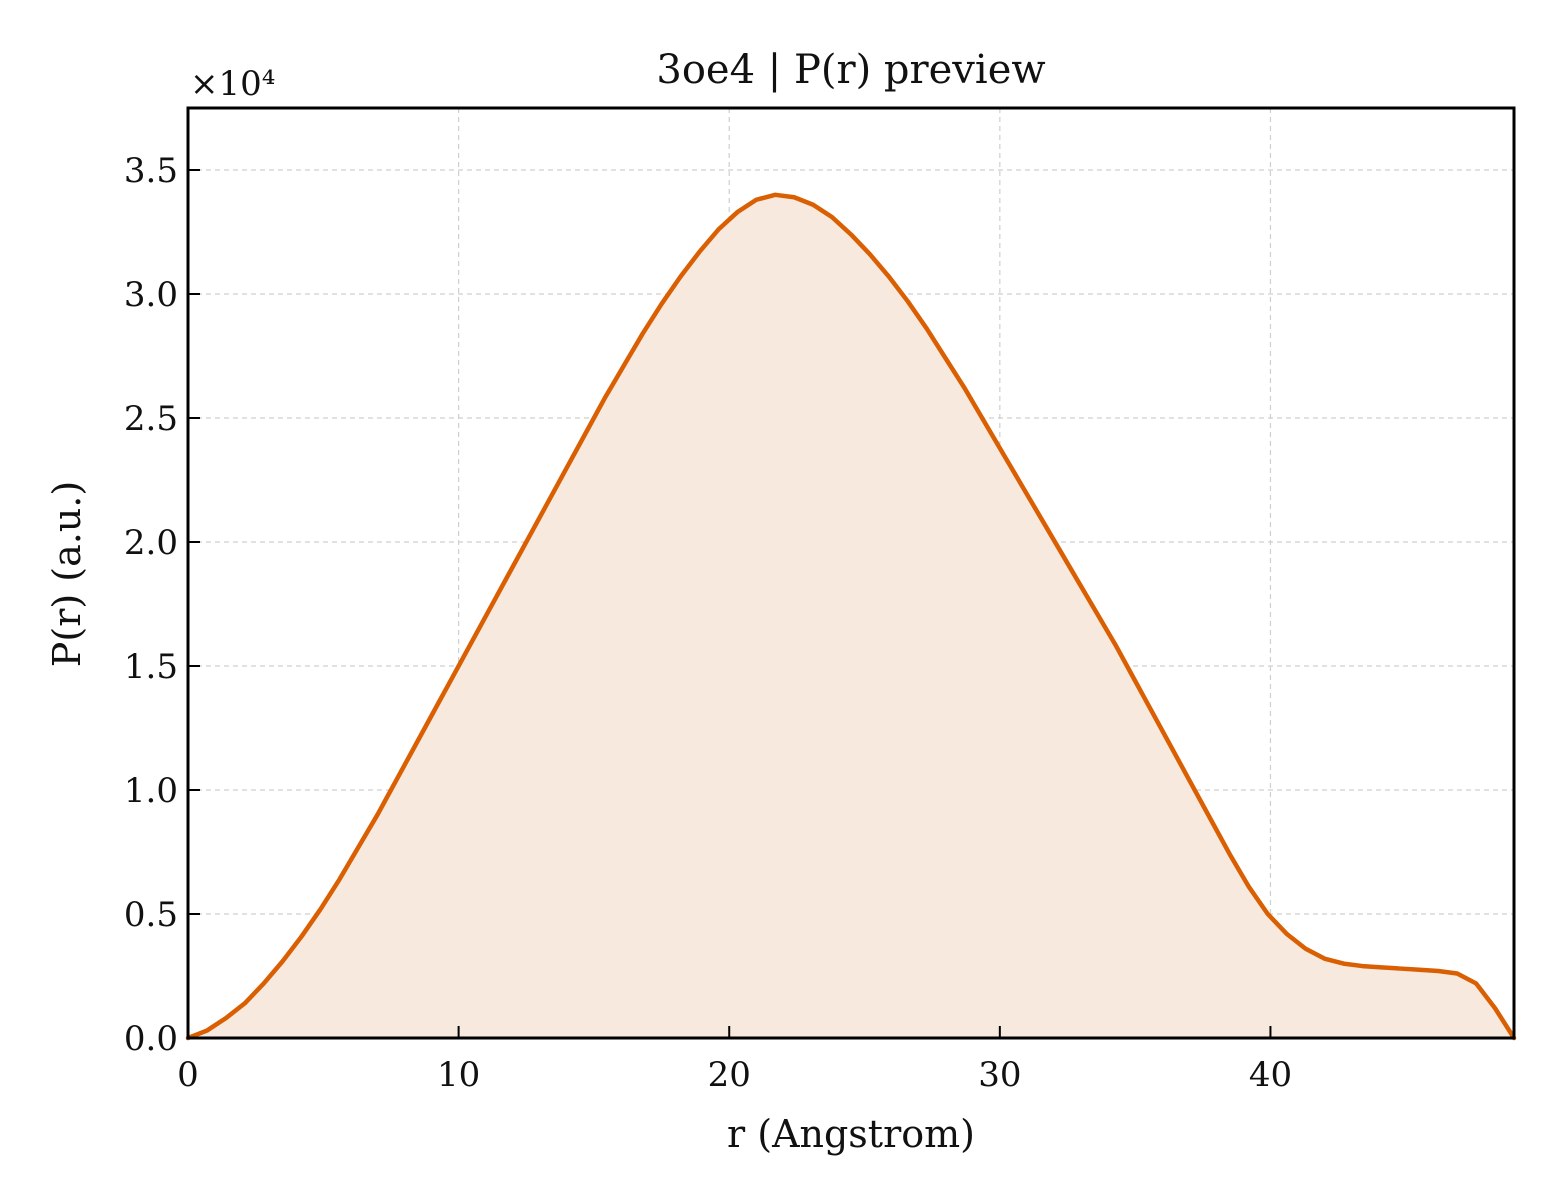 The image size is (1560, 1200). I want to click on x-tick-label: 40, so click(1270, 1075).